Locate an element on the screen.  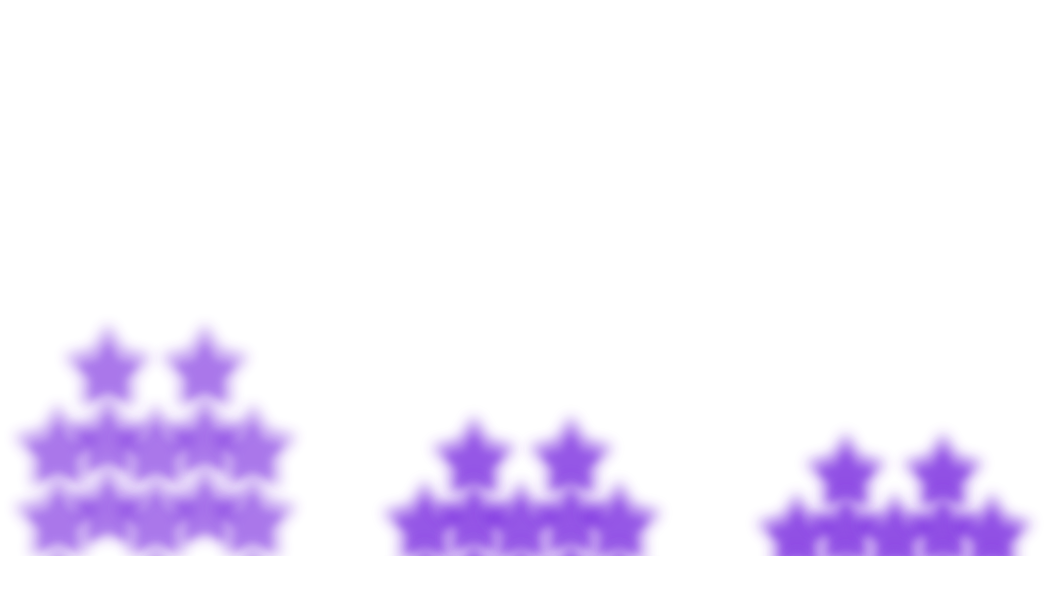
star-cluster-right is located at coordinates (894, 494).